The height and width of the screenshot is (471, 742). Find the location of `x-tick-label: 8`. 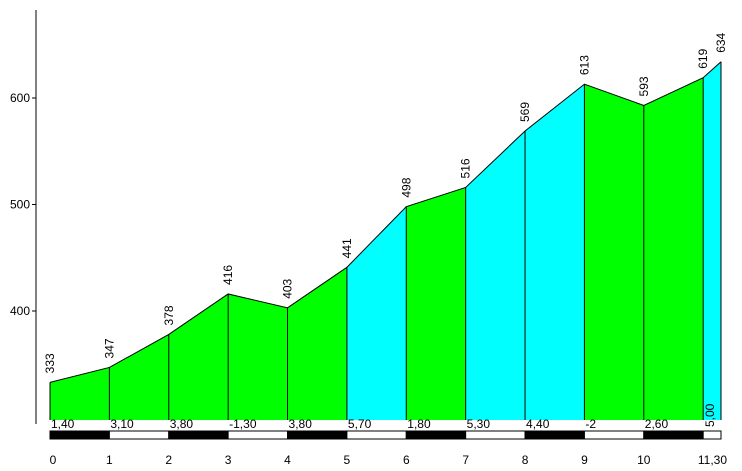

x-tick-label: 8 is located at coordinates (525, 460).